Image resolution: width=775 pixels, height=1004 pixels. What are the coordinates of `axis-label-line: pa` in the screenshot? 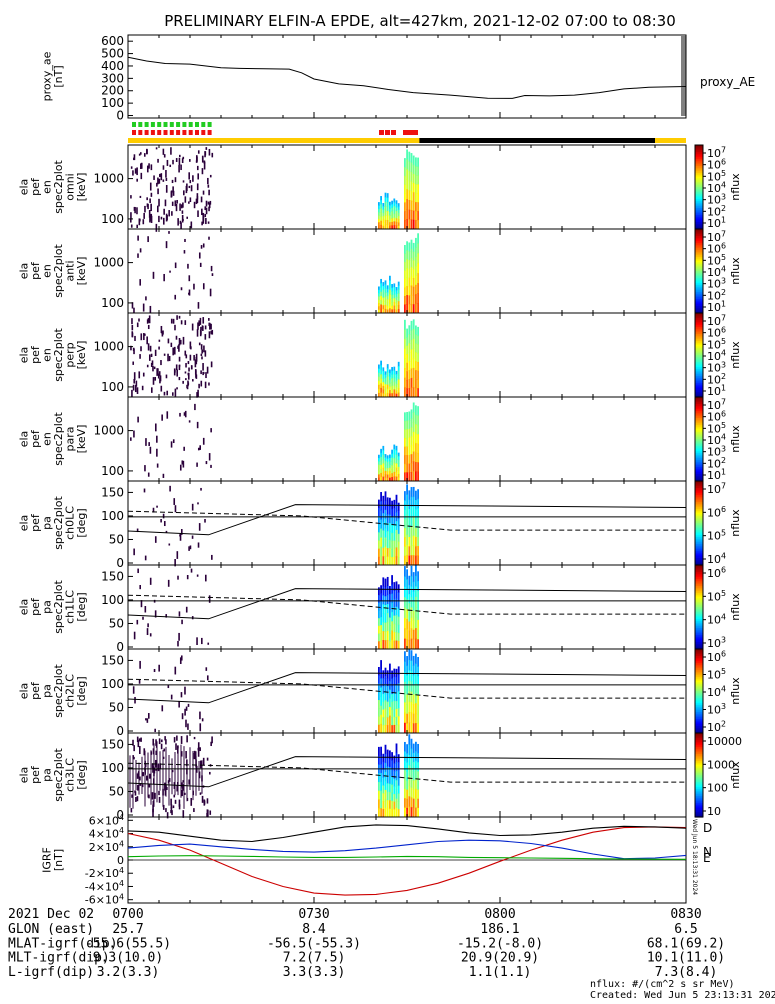 It's located at (46, 523).